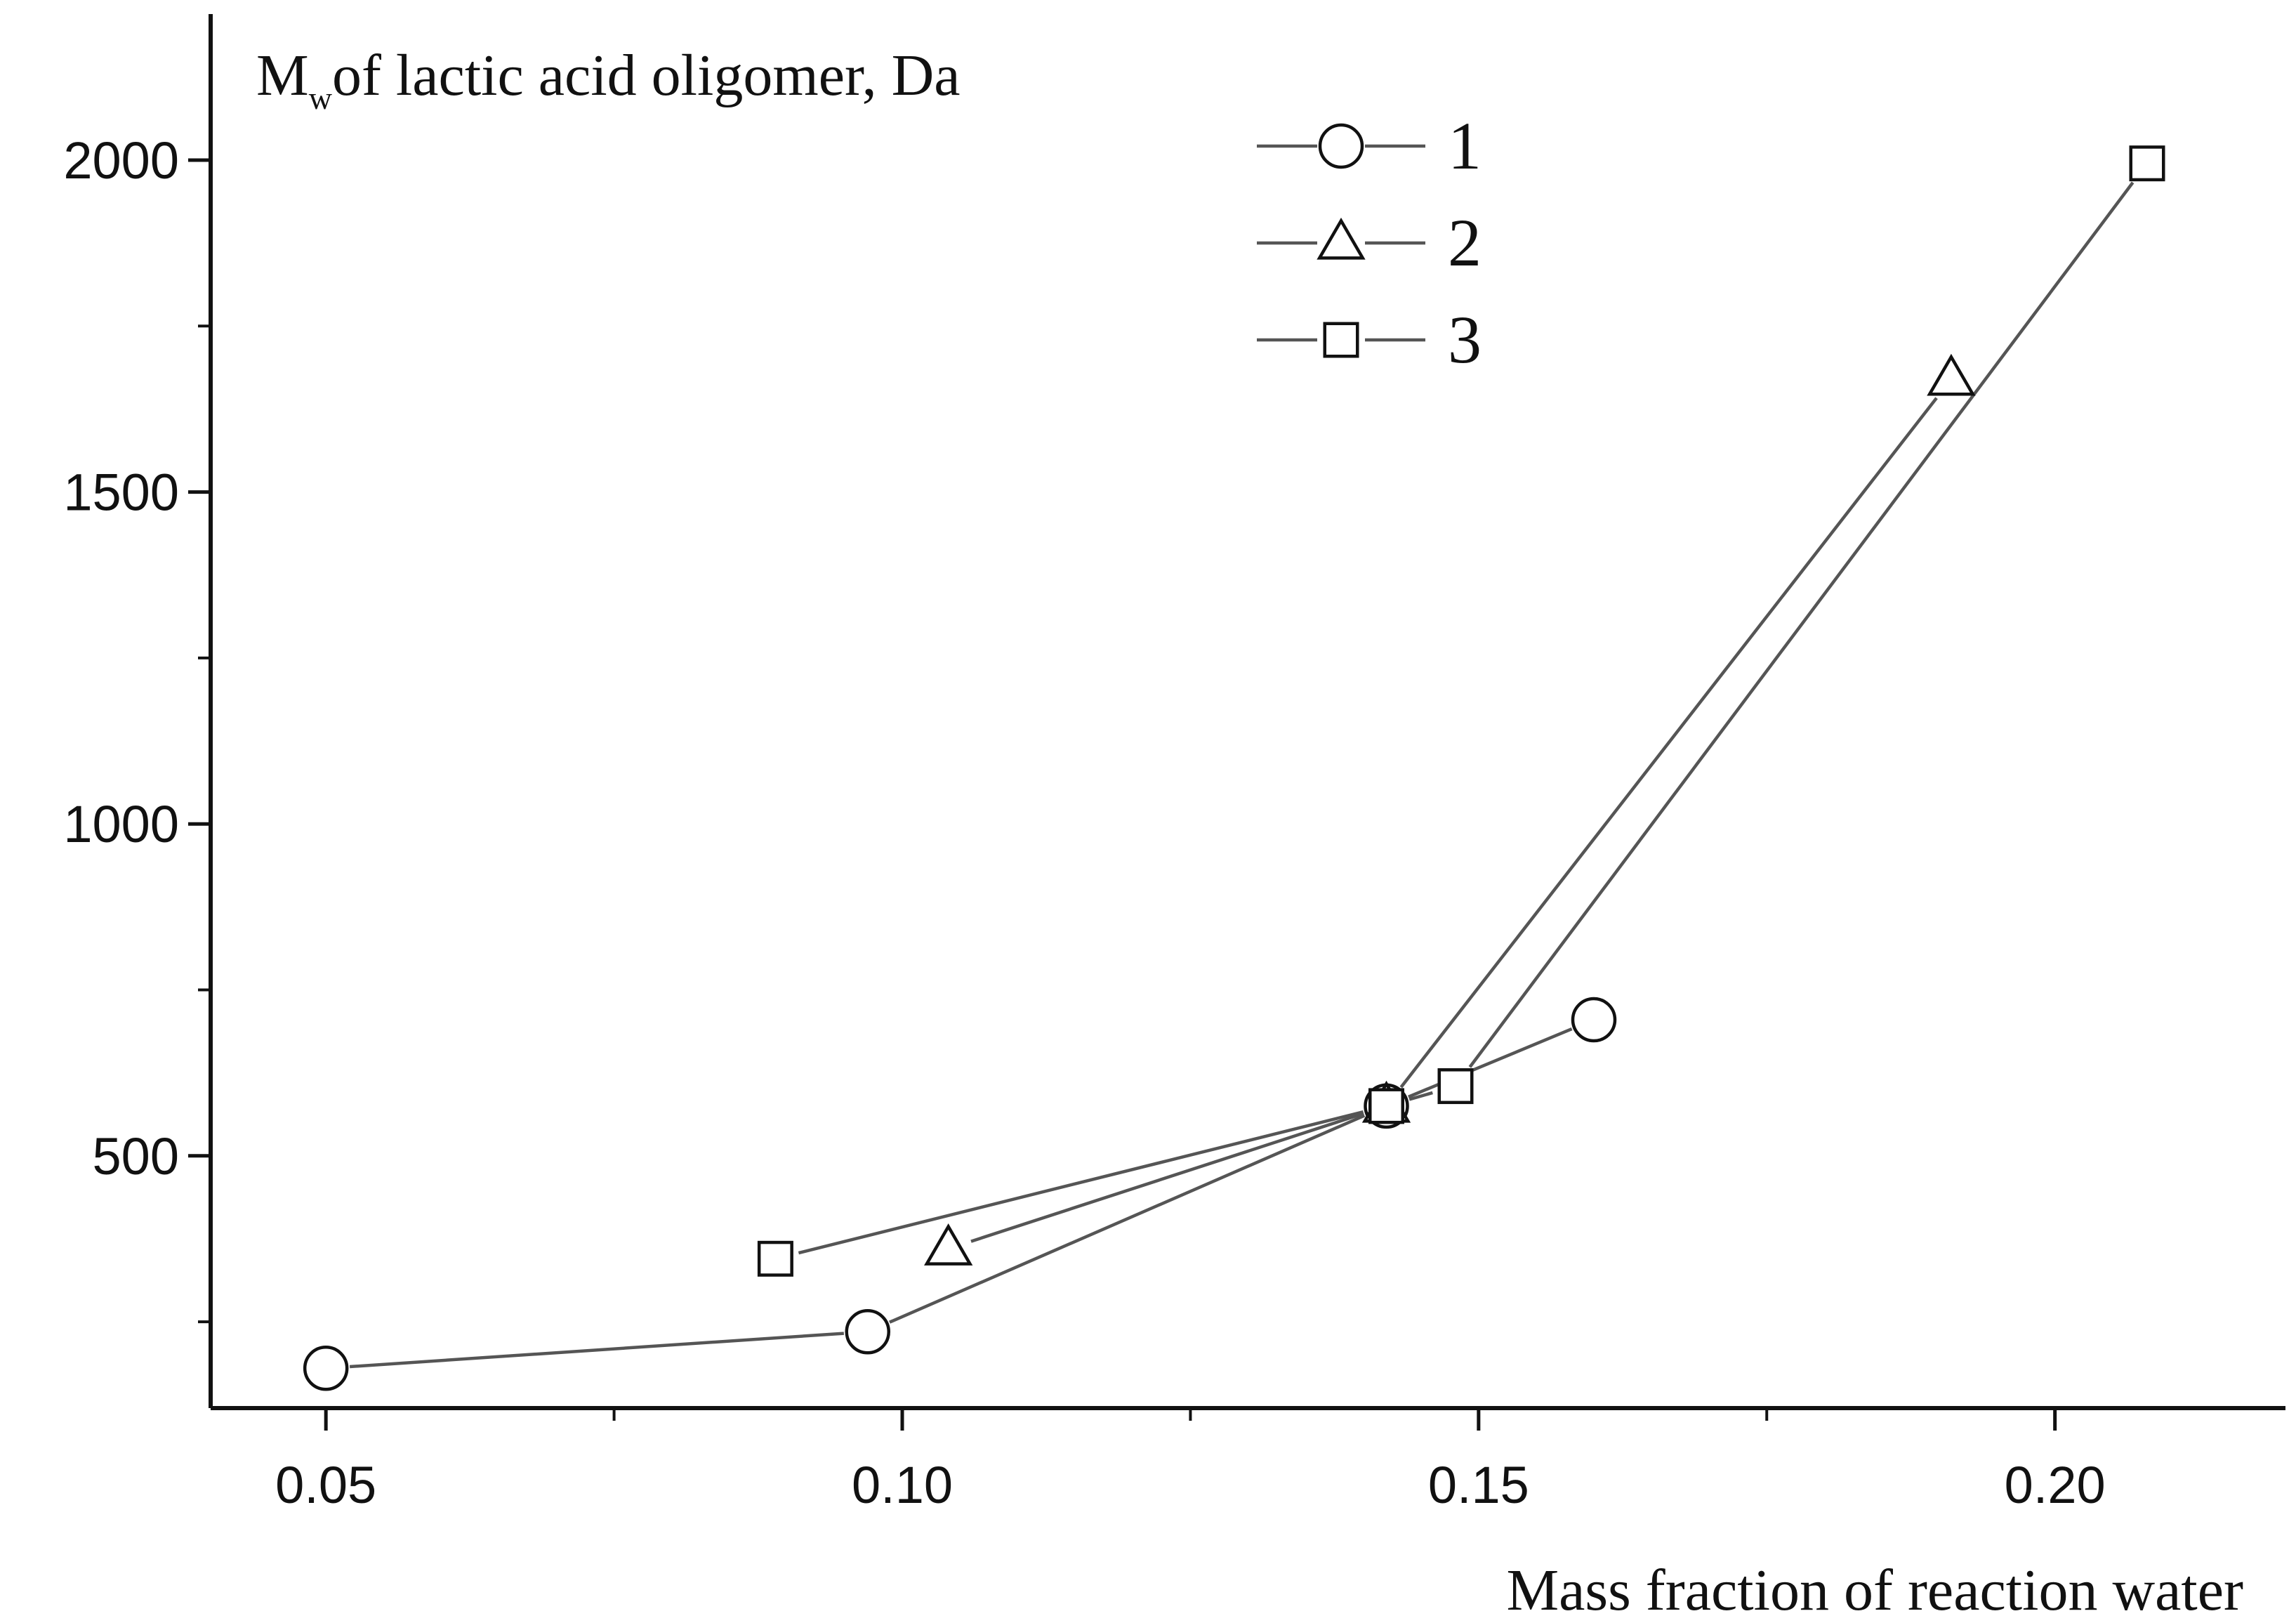 The width and height of the screenshot is (2296, 1623). What do you see at coordinates (121, 160) in the screenshot?
I see `y-tick-label: 2000` at bounding box center [121, 160].